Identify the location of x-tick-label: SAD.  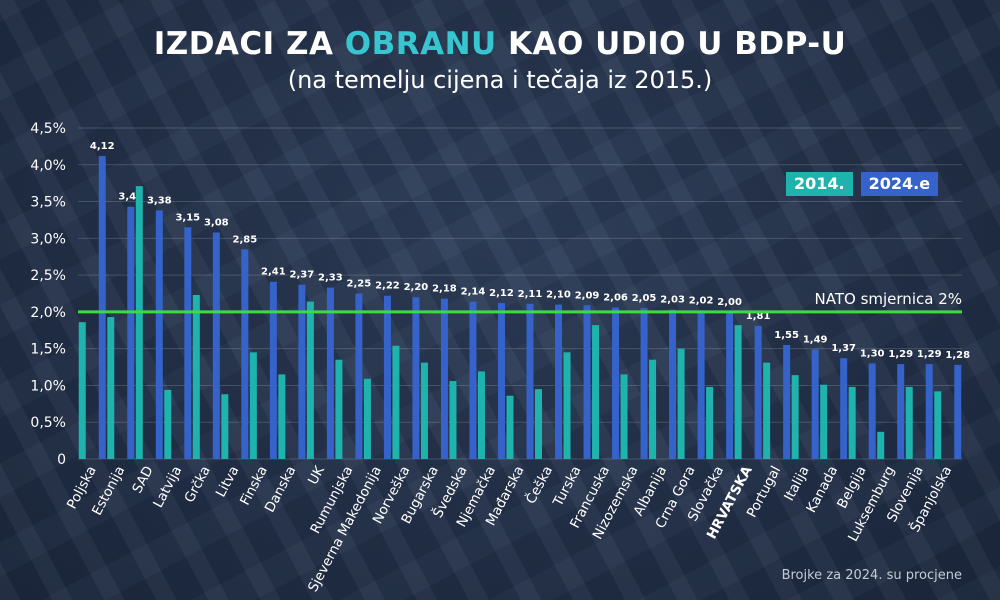
(142, 479).